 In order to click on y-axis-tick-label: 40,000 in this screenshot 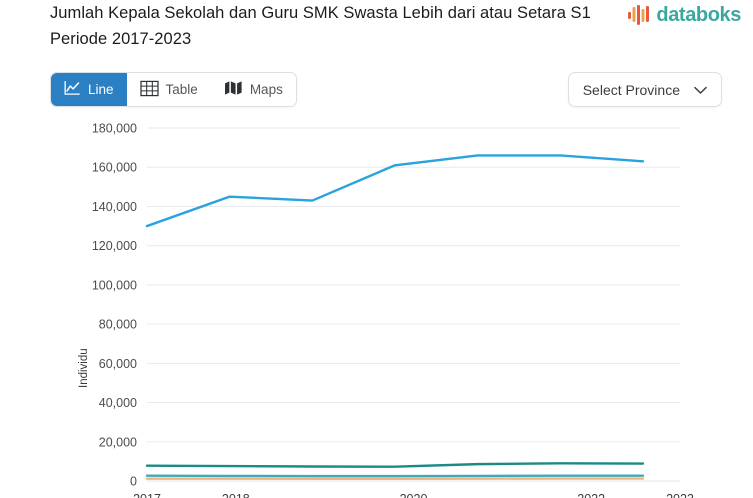, I will do `click(118, 403)`.